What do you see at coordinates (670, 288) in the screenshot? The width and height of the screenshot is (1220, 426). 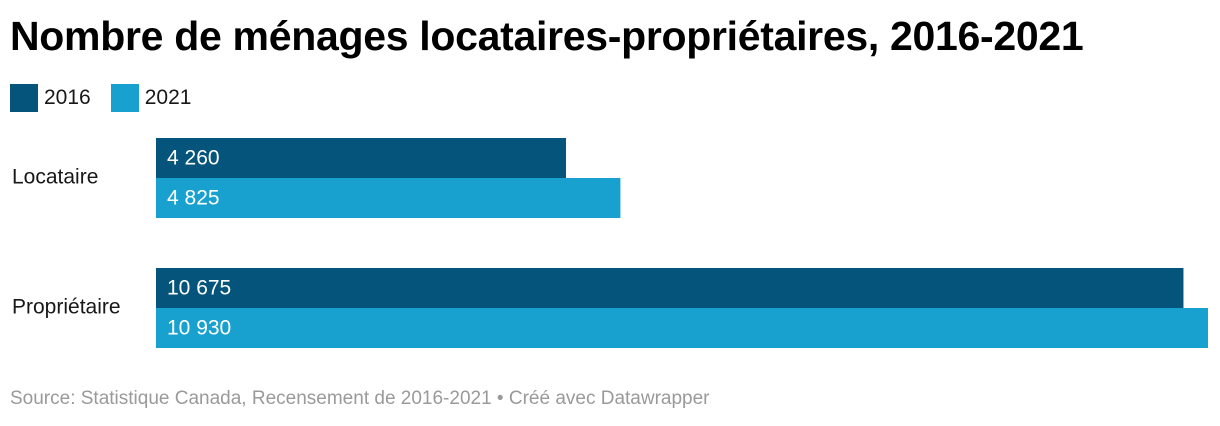 I see `bar-proprietaire-2016` at bounding box center [670, 288].